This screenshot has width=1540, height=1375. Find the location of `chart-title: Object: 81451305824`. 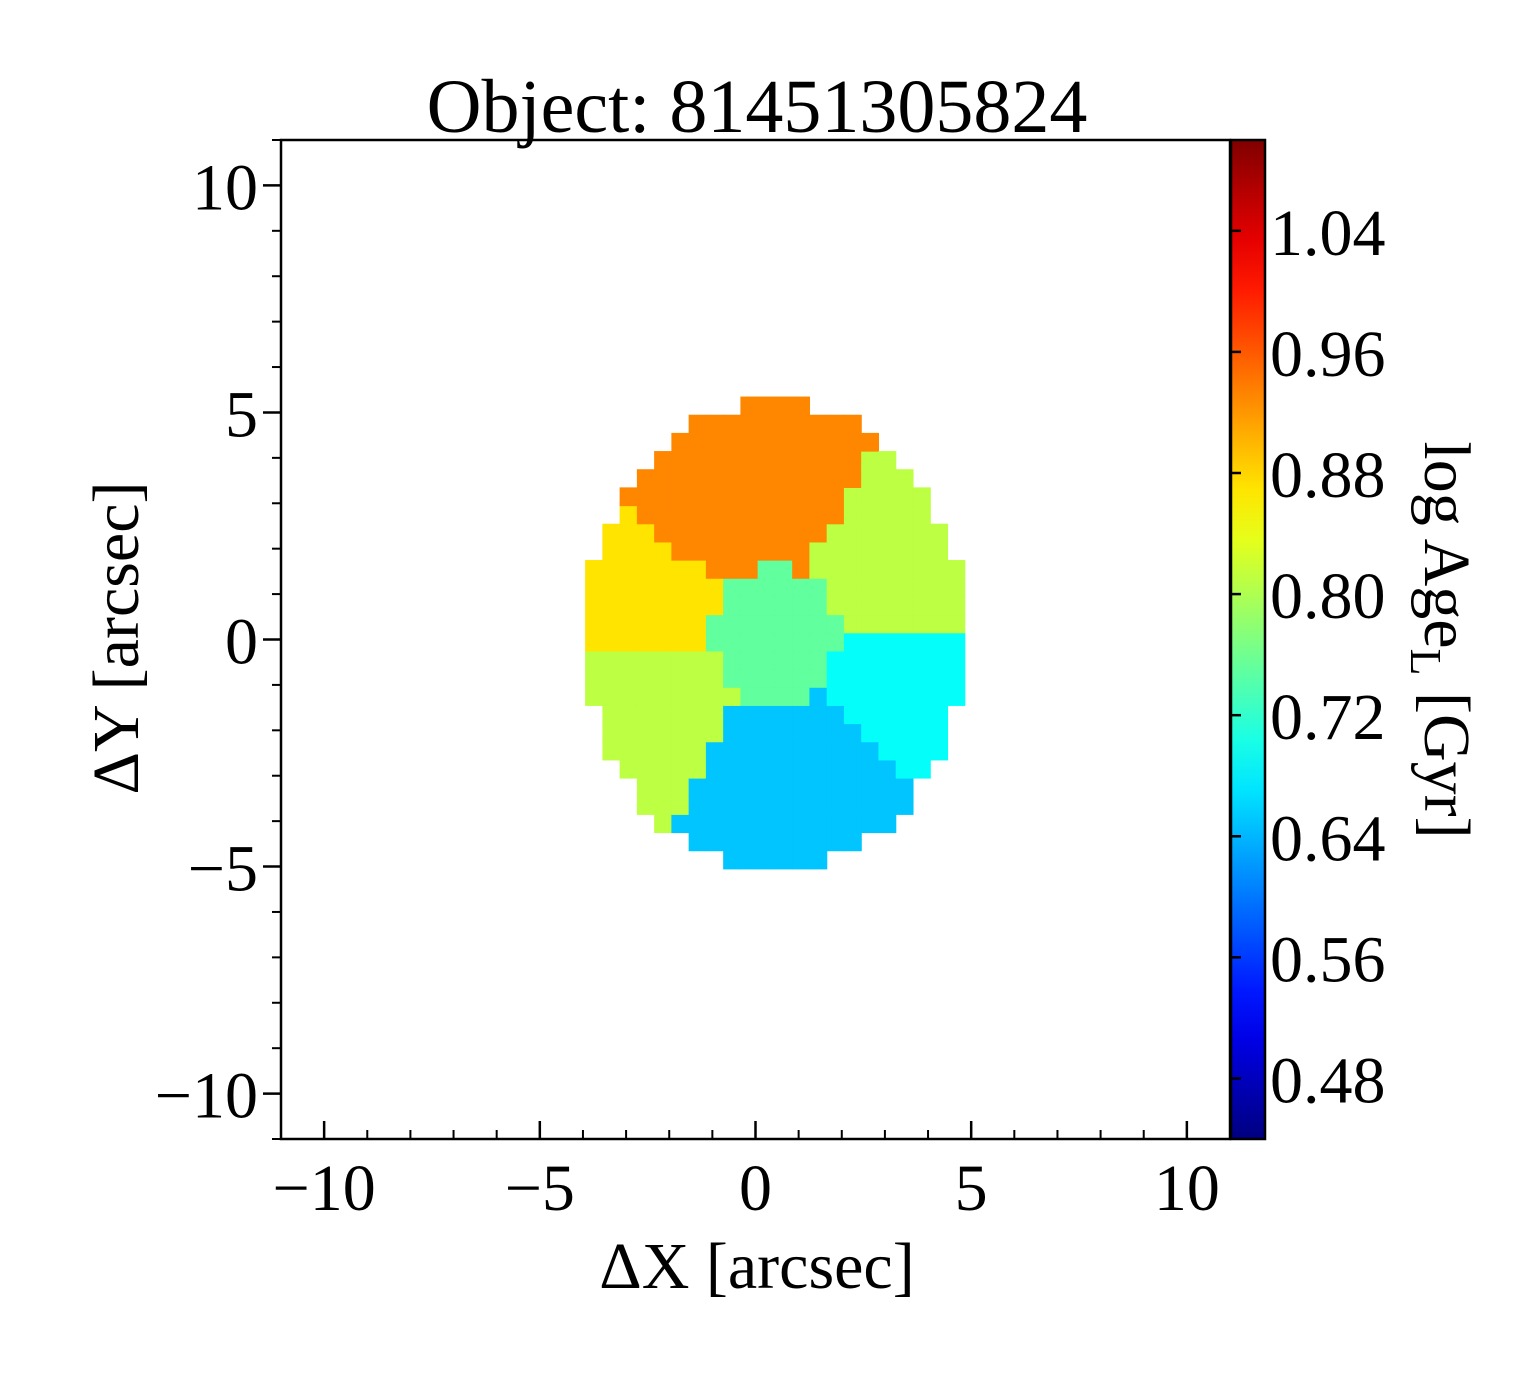

chart-title: Object: 81451305824 is located at coordinates (757, 107).